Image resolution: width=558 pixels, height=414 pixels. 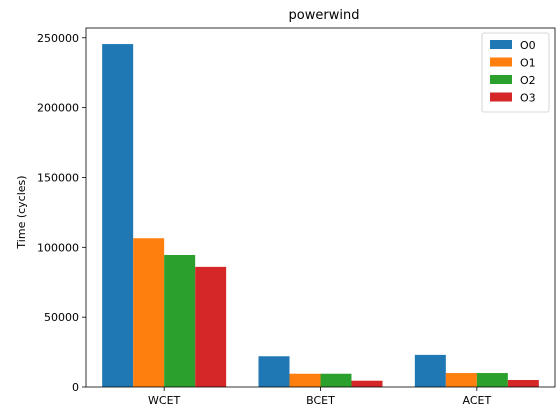 What do you see at coordinates (523, 383) in the screenshot?
I see `bar-acet-o3` at bounding box center [523, 383].